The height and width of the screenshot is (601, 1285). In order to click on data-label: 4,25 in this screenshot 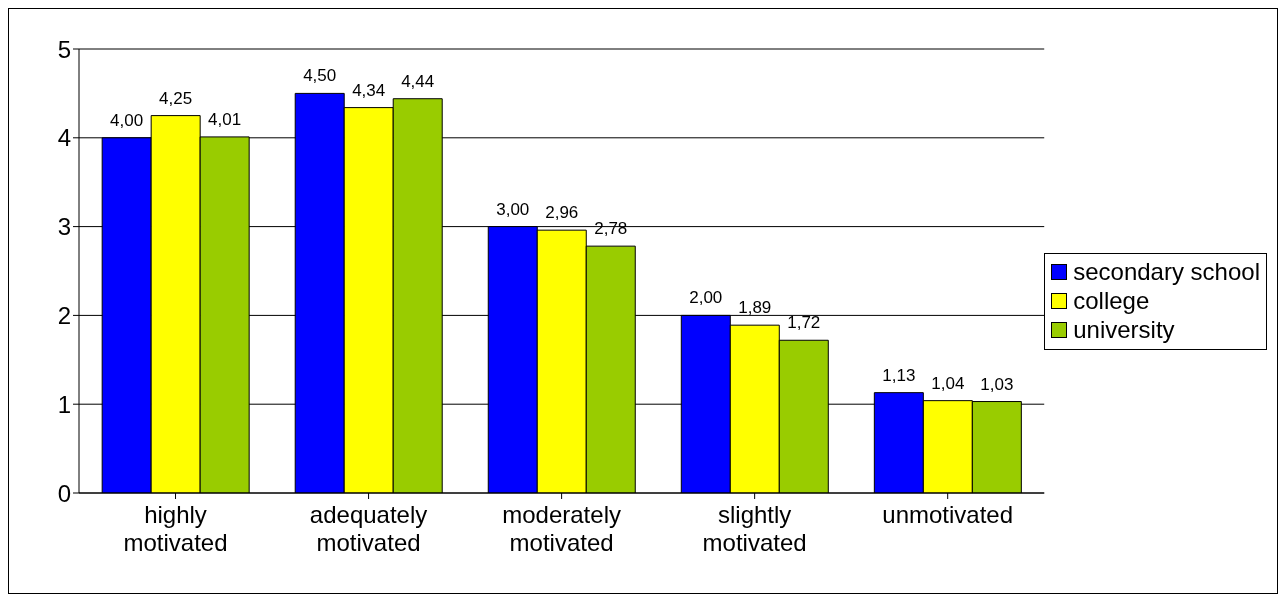, I will do `click(176, 98)`.